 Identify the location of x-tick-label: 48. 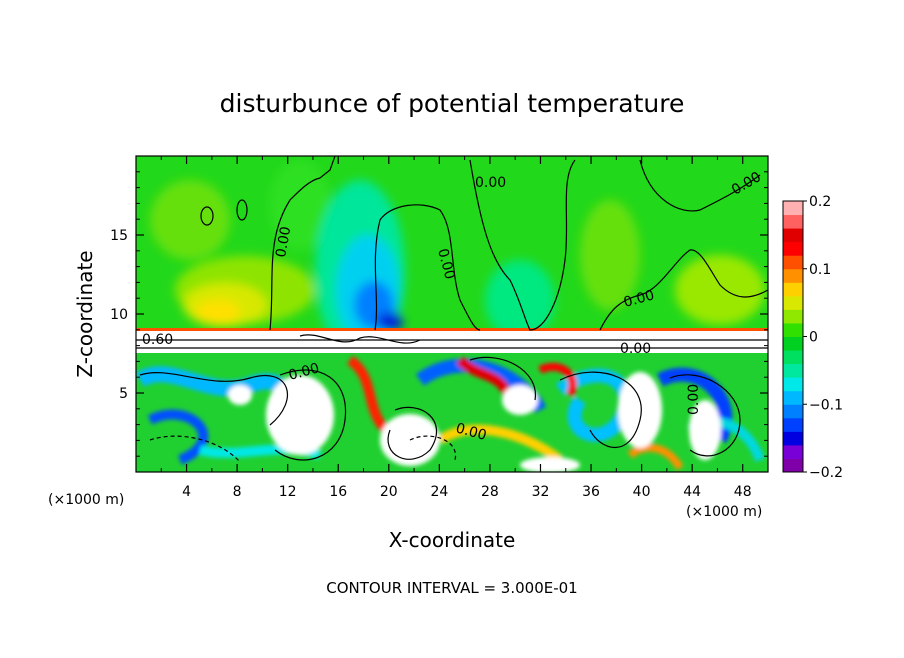
(743, 492).